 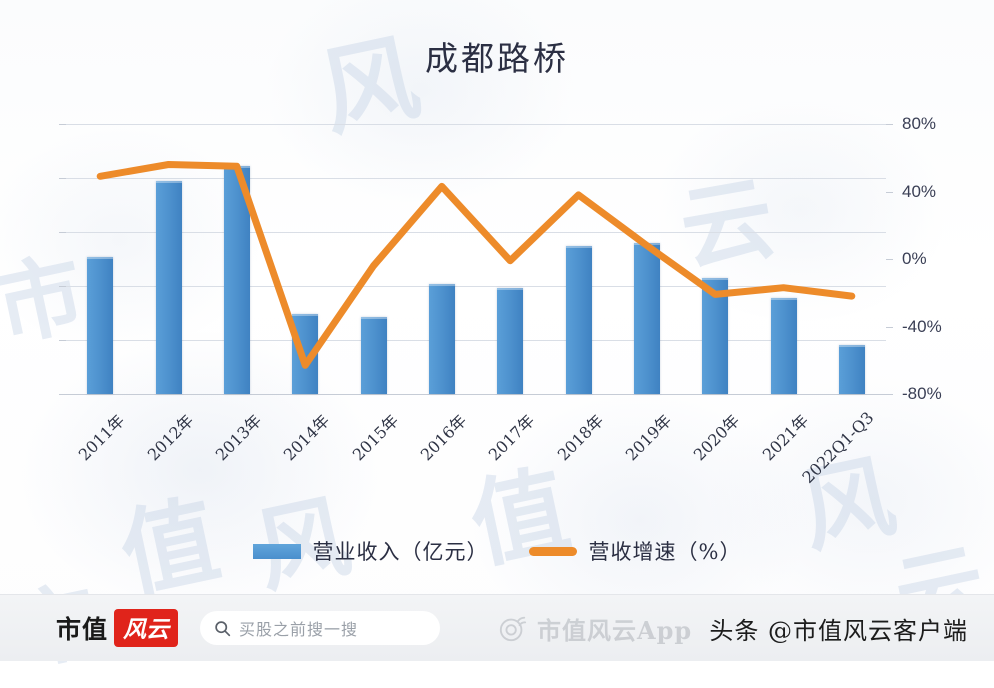 I want to click on toutiao-handle: 头条 @市值风云客户端, so click(x=838, y=630).